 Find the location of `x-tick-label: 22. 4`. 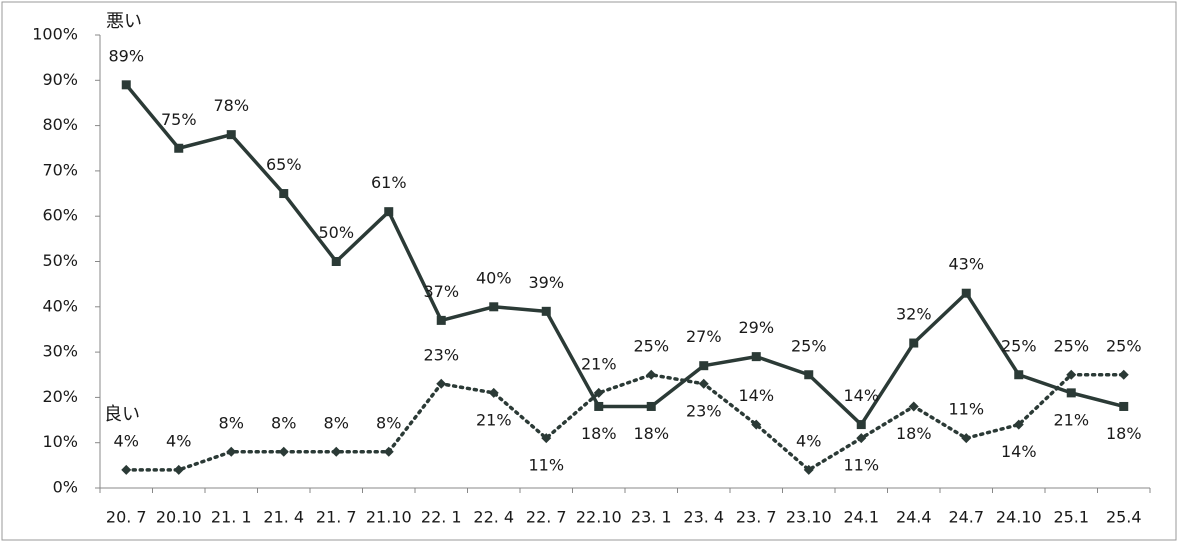

x-tick-label: 22. 4 is located at coordinates (493, 517).